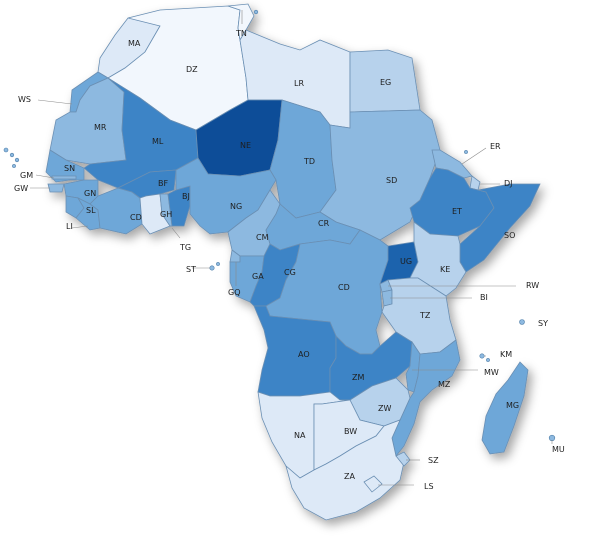  I want to click on label-gm: GM, so click(26, 175).